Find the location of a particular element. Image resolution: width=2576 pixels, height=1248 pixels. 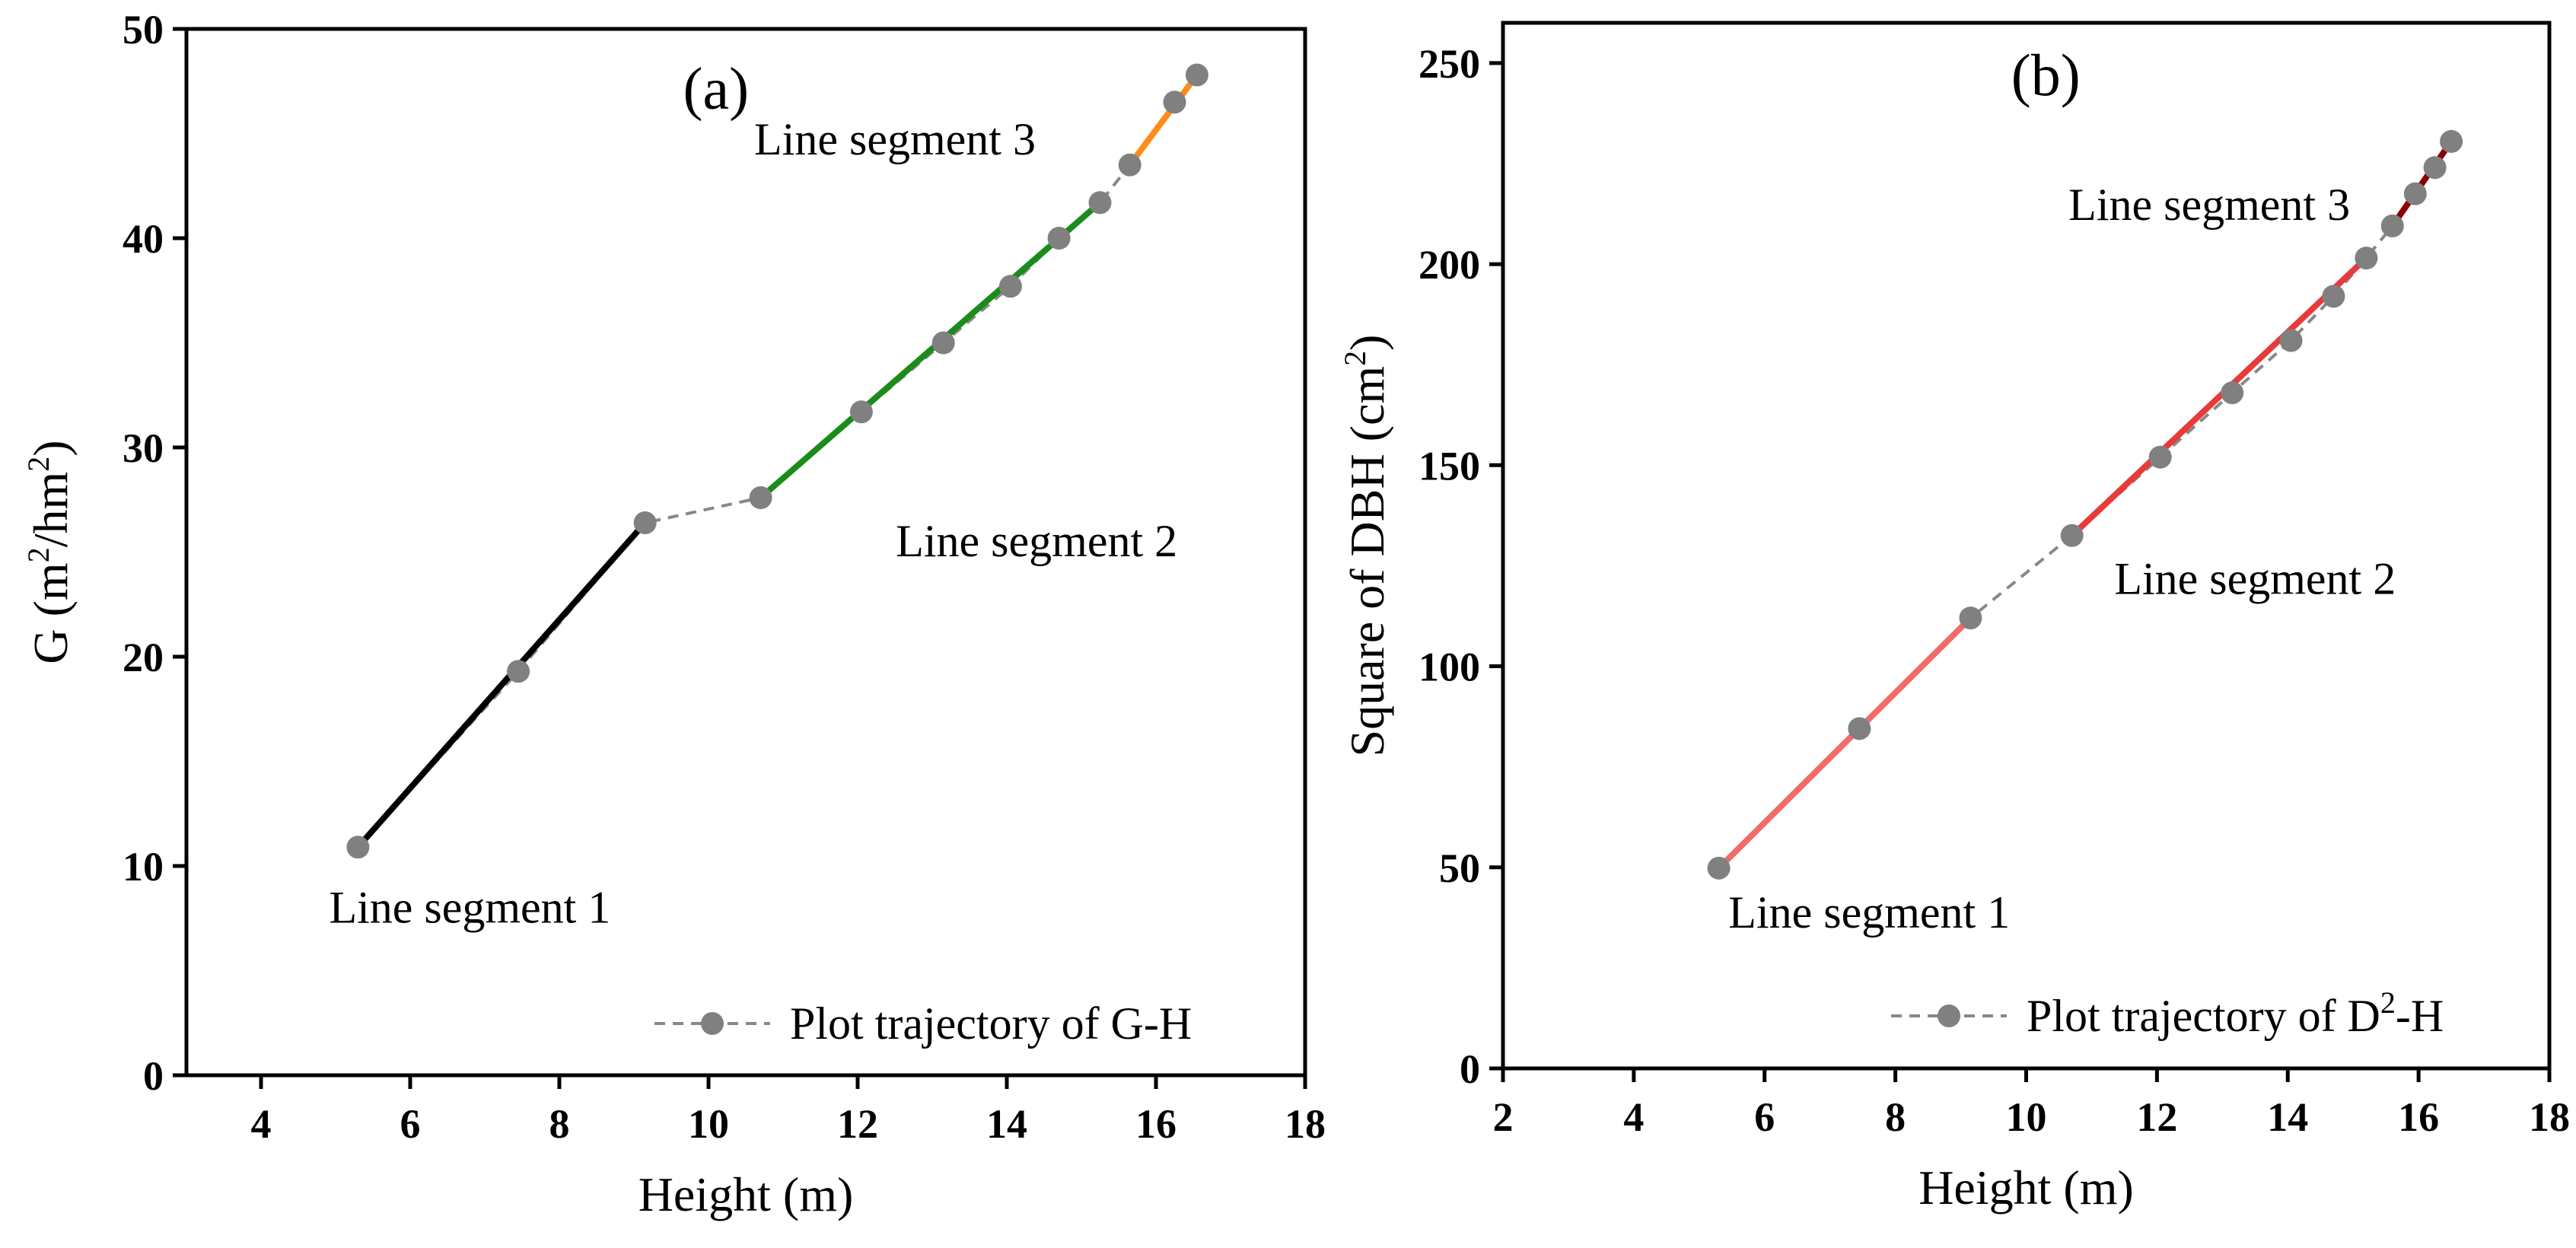

y-axis-title: G (m2/hm2) is located at coordinates (50, 552).